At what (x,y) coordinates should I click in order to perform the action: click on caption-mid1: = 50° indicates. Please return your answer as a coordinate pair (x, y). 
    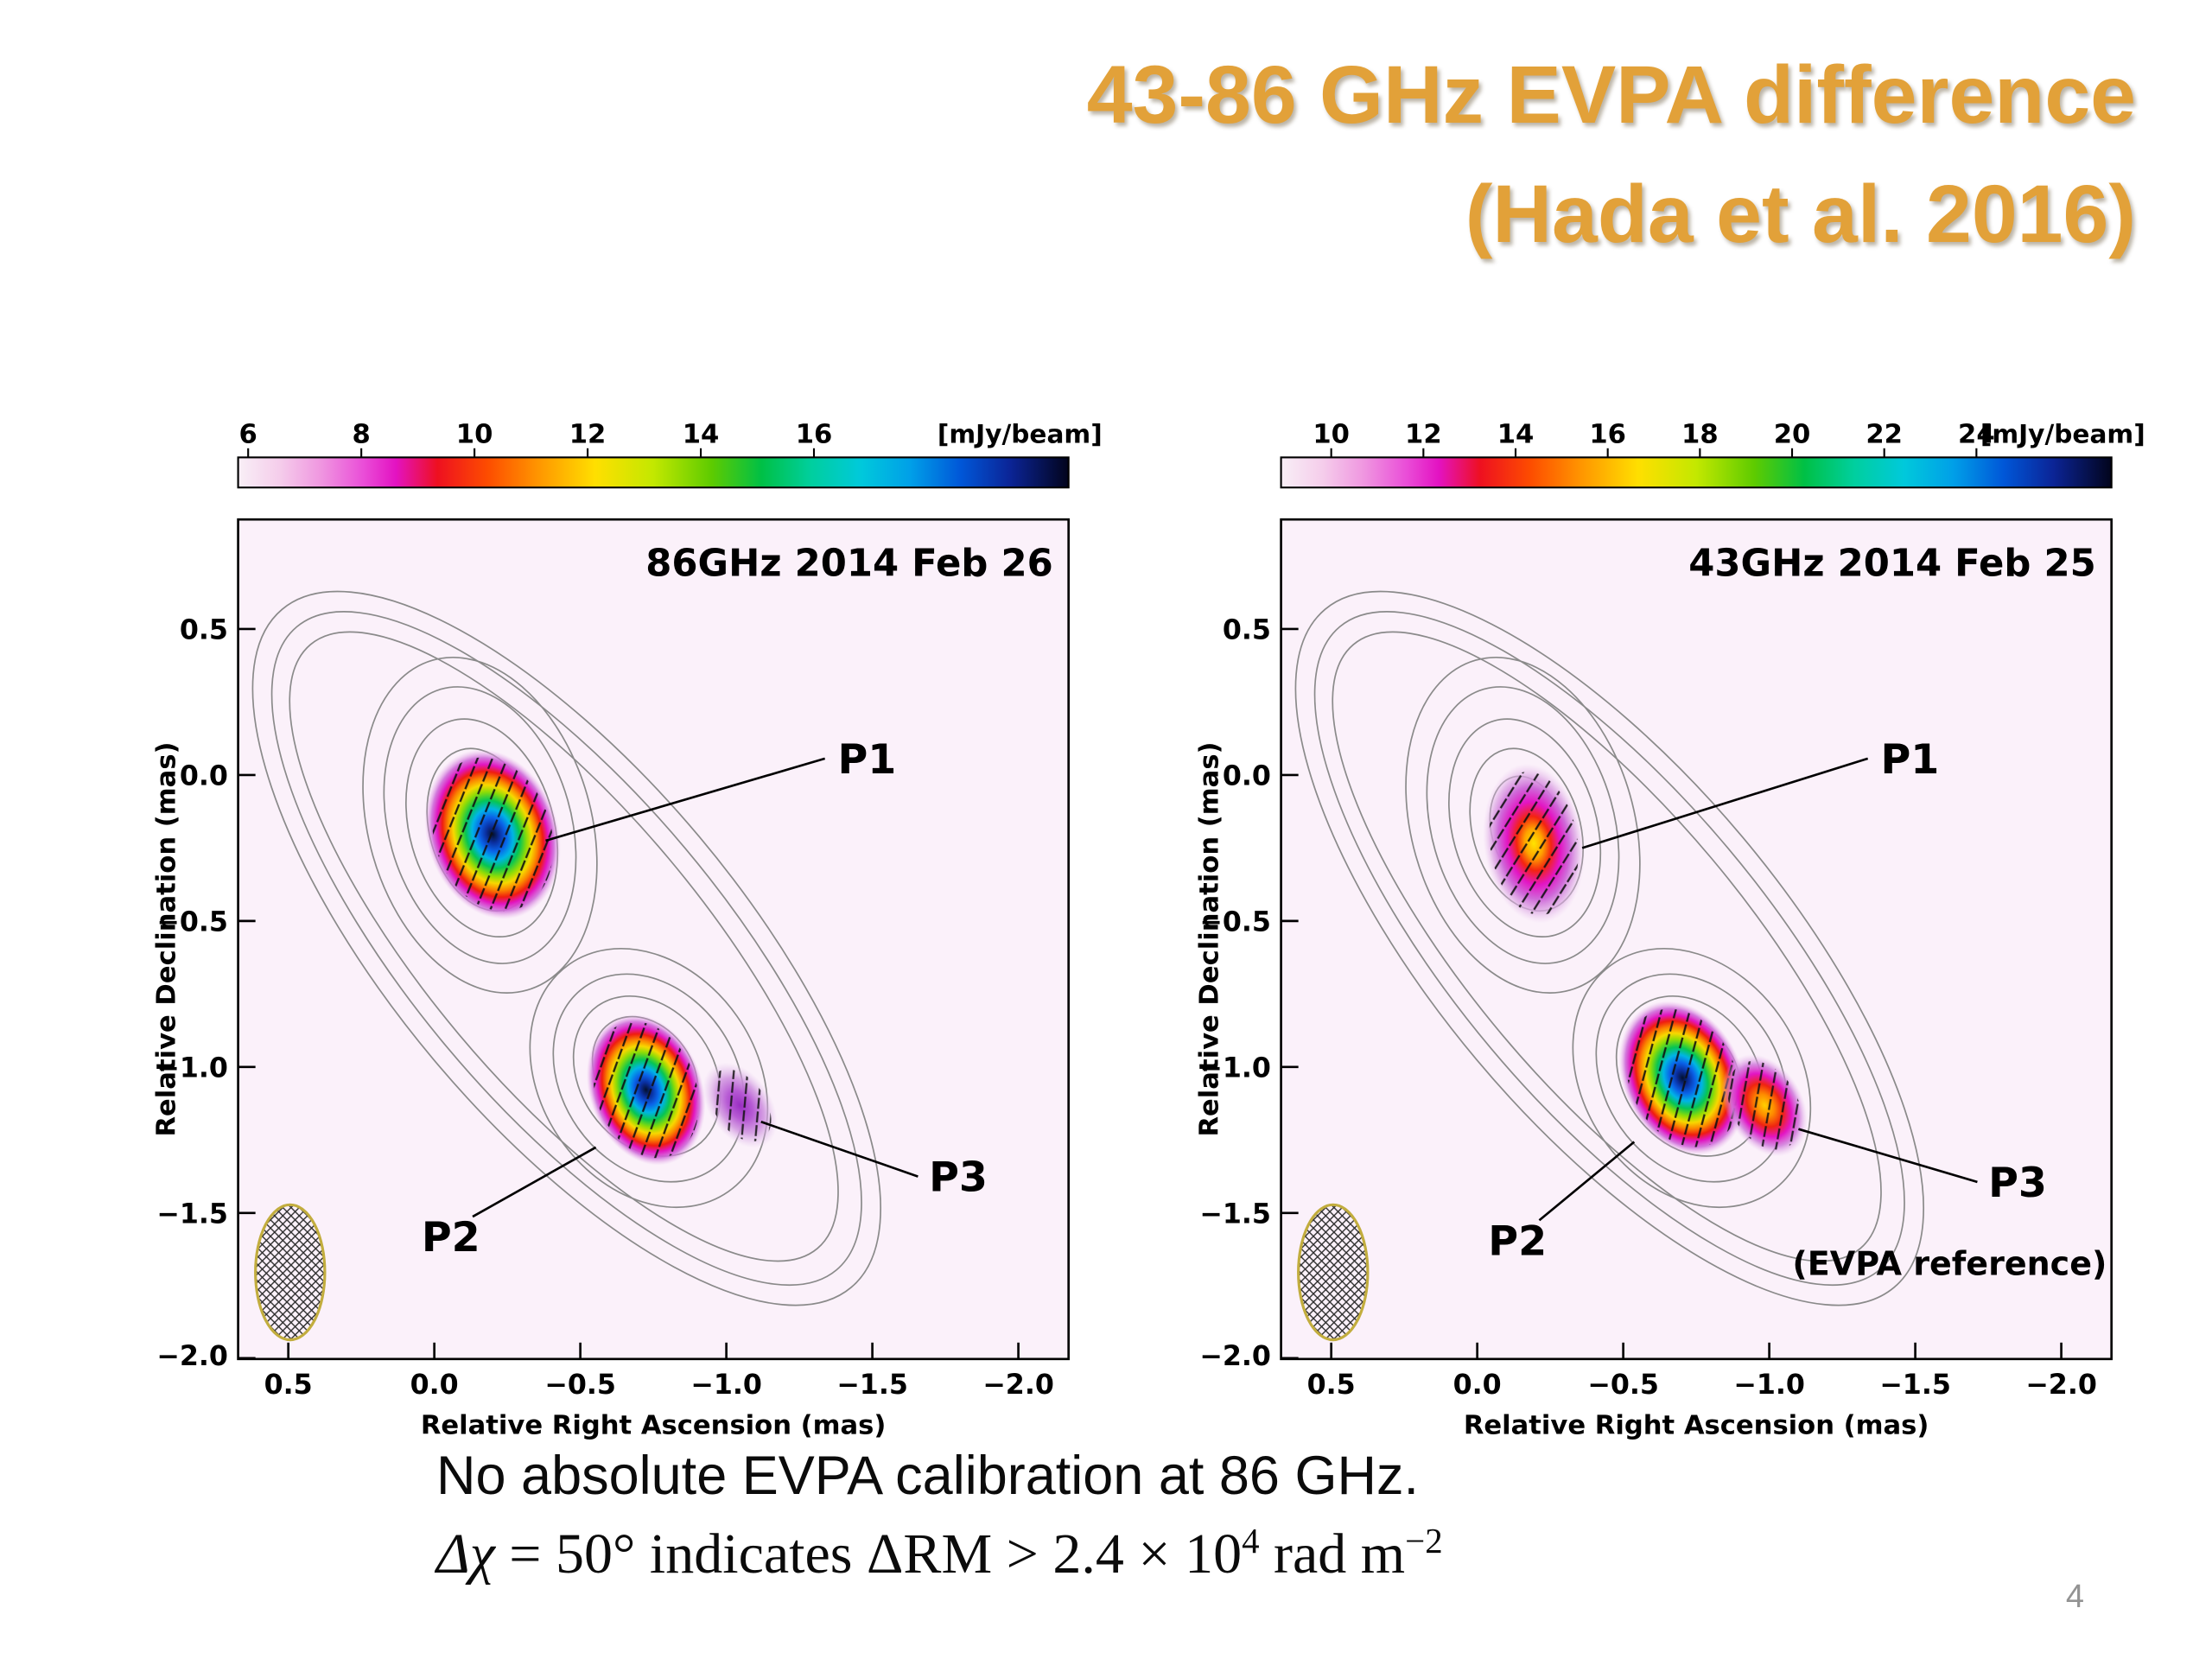
    Looking at the image, I should click on (680, 1554).